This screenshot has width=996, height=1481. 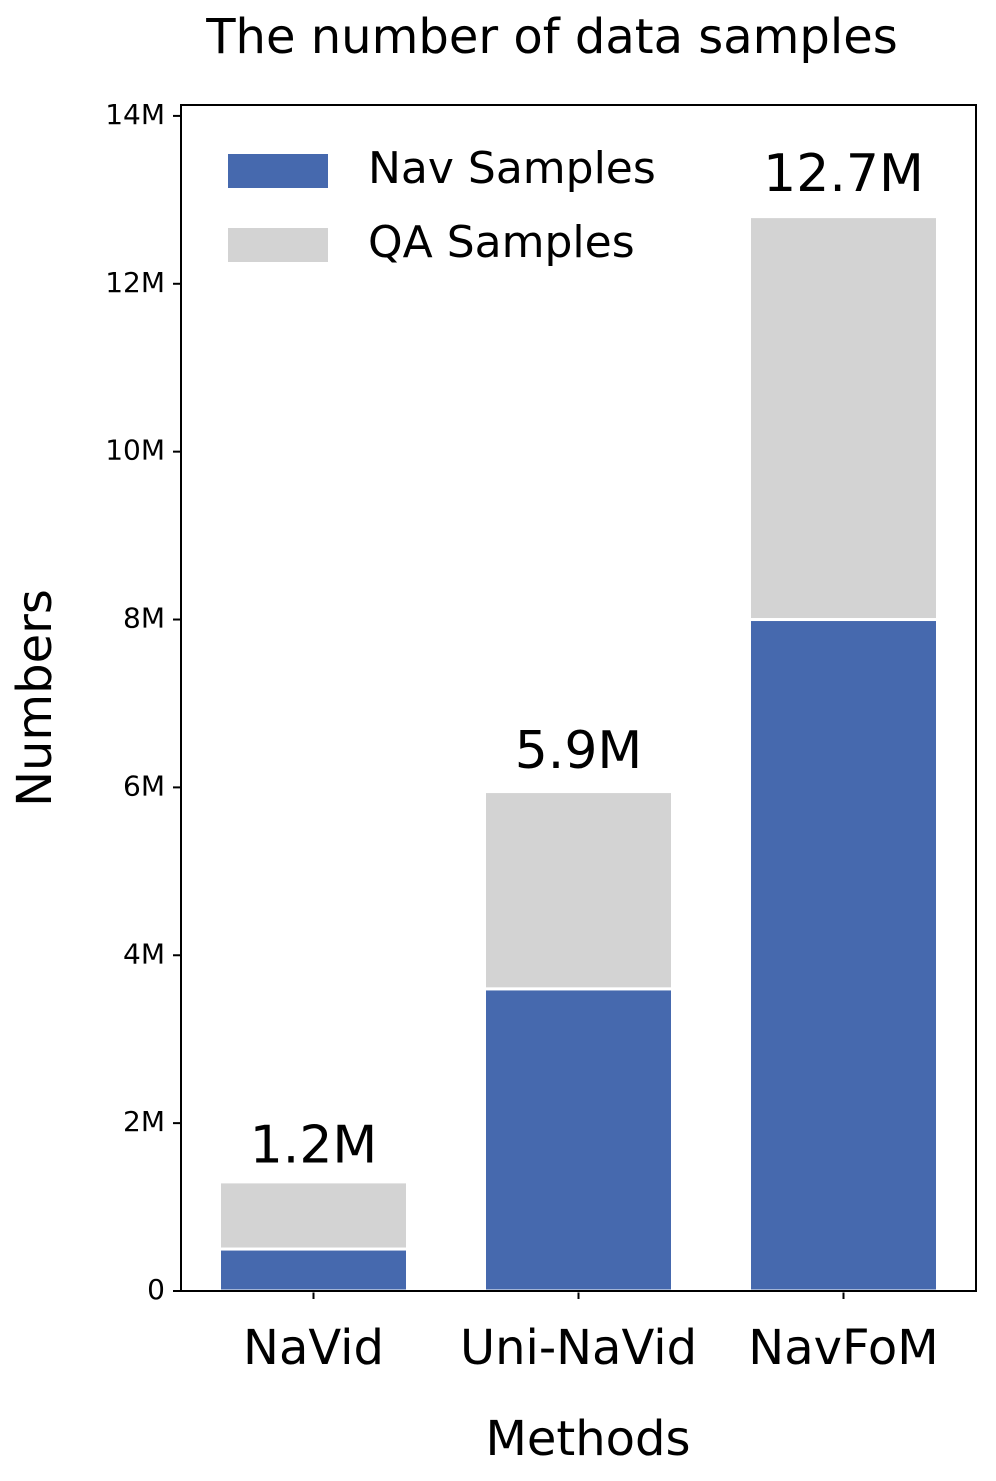 I want to click on x-tick-label: Uni-NaVid, so click(x=578, y=1348).